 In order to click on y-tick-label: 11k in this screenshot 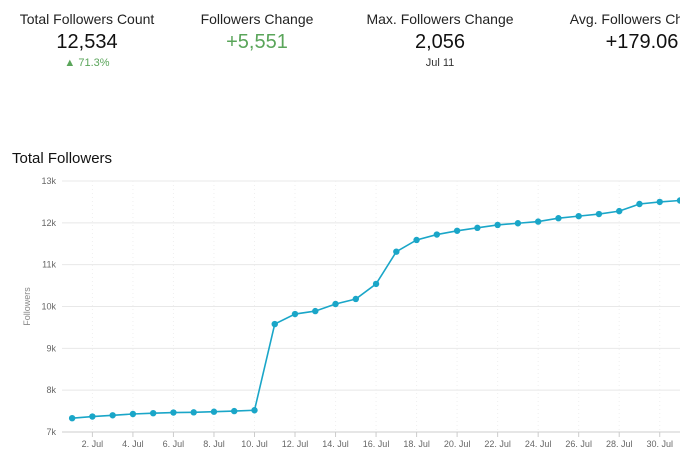, I will do `click(49, 265)`.